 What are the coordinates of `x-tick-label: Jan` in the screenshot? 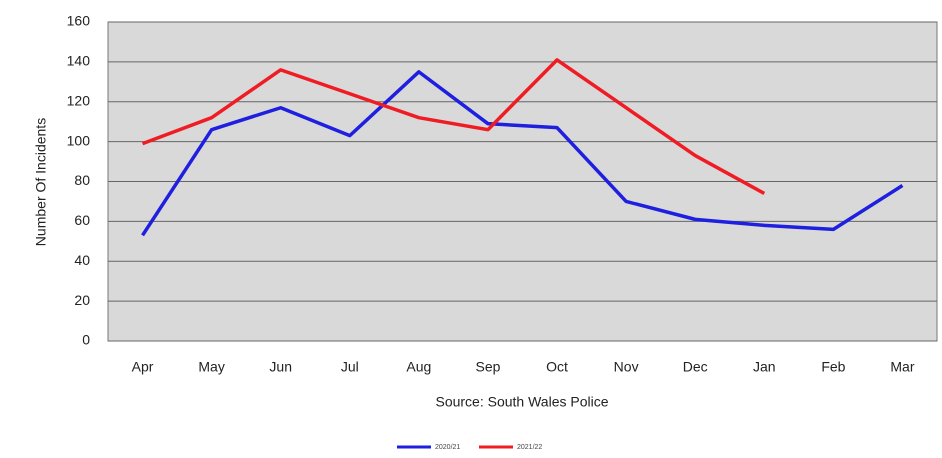 It's located at (764, 367).